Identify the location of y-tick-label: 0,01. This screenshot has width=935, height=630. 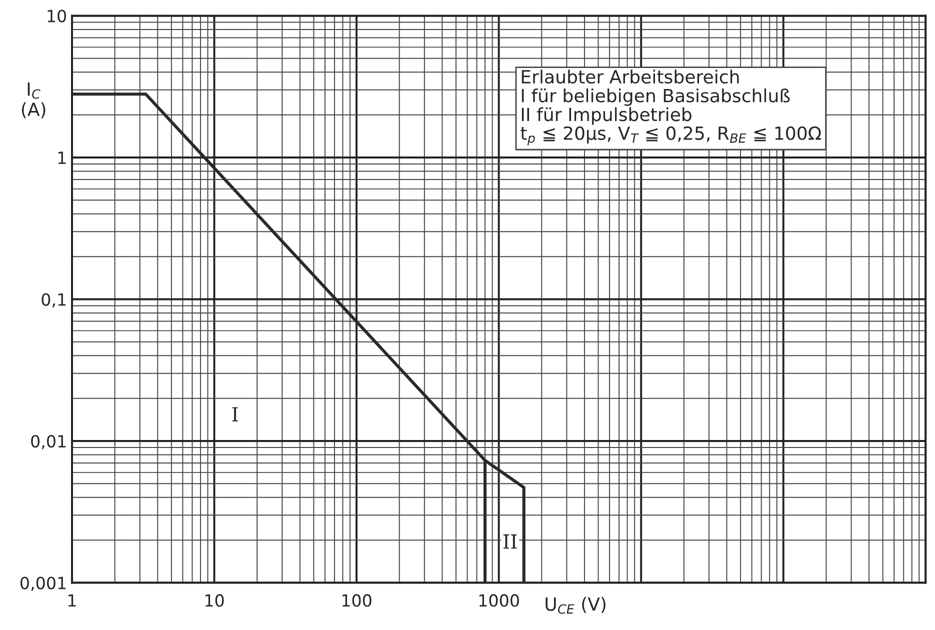
(48, 442).